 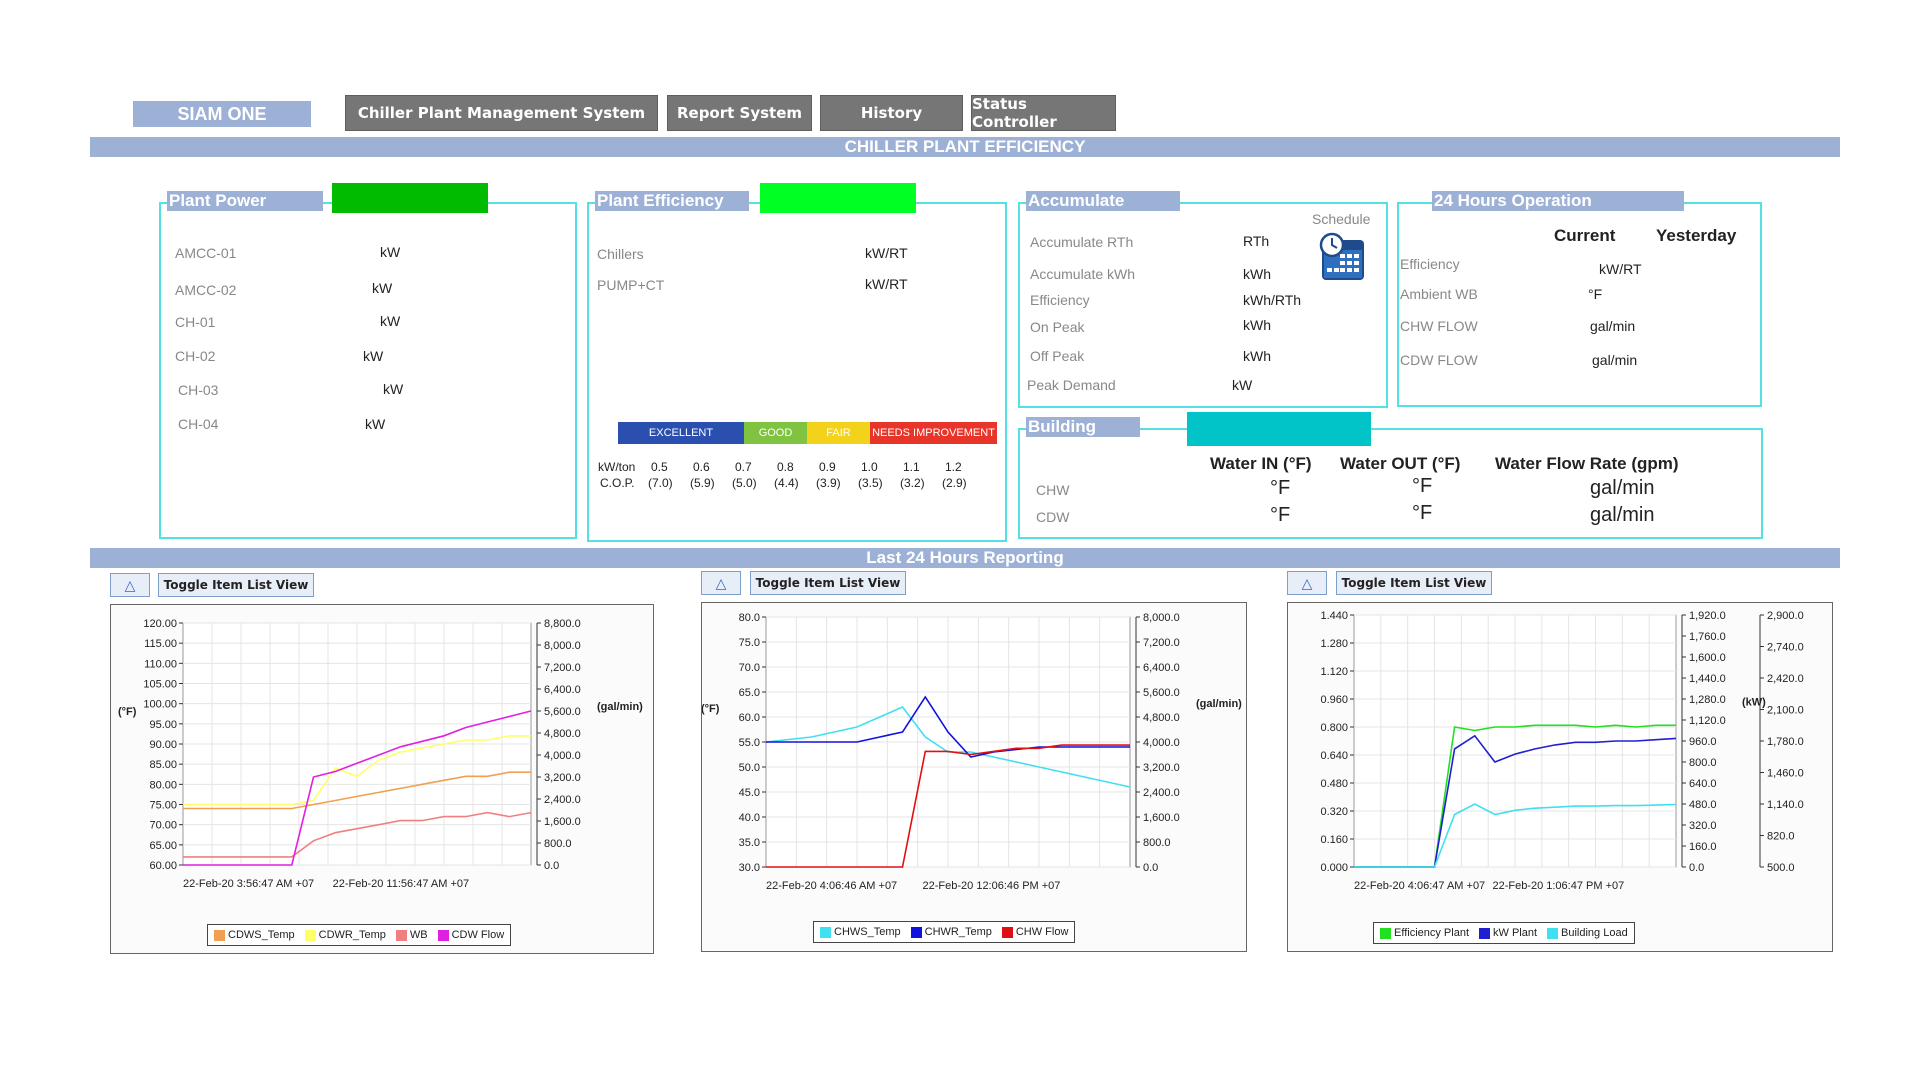 I want to click on chiller-plant-management-button: Chiller Plant Management System, so click(x=501, y=113).